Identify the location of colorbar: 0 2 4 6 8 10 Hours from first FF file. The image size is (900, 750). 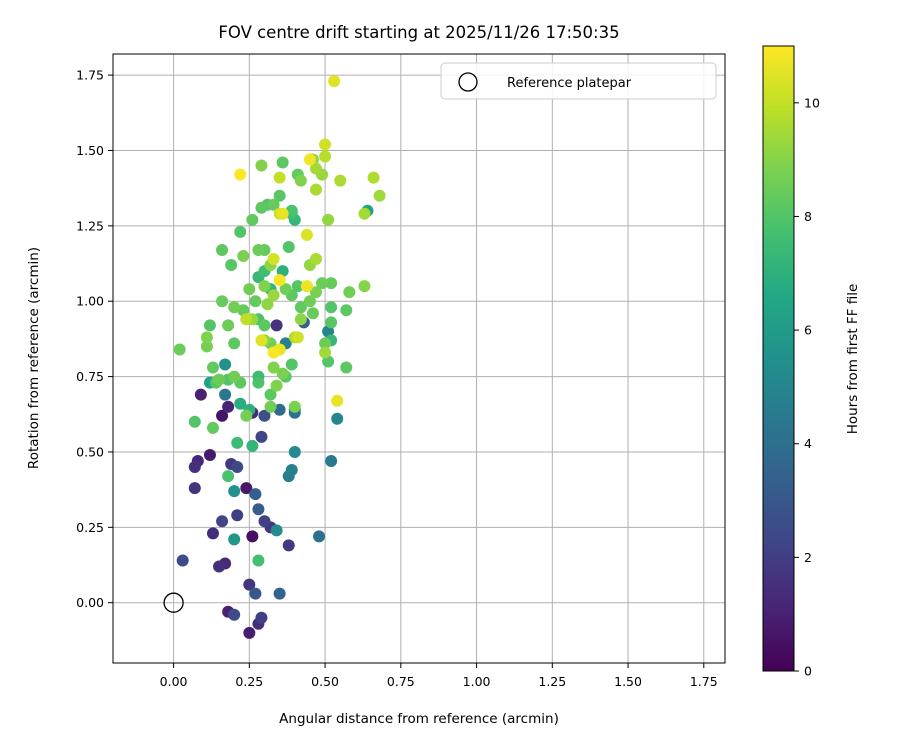
(811, 362).